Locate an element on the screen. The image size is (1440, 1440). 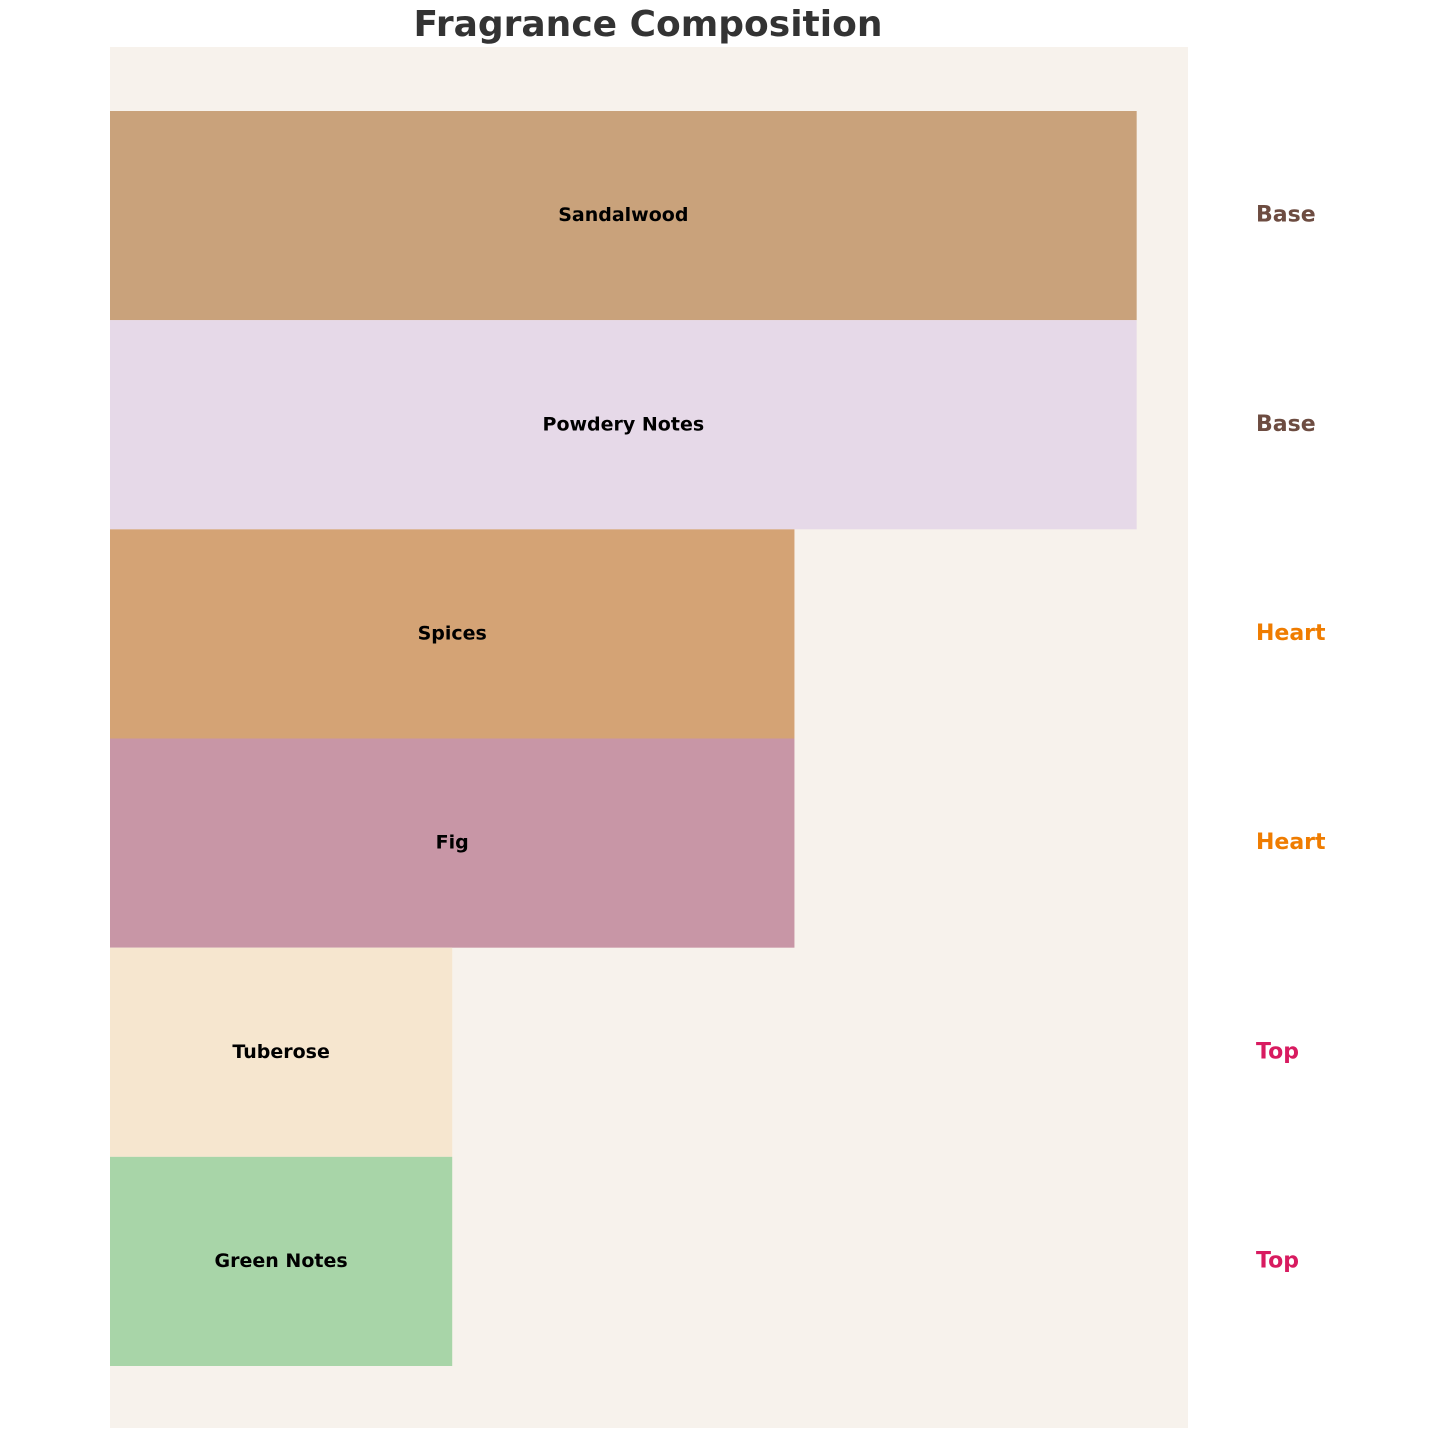
chart-title: Fragrance Composition is located at coordinates (648, 24).